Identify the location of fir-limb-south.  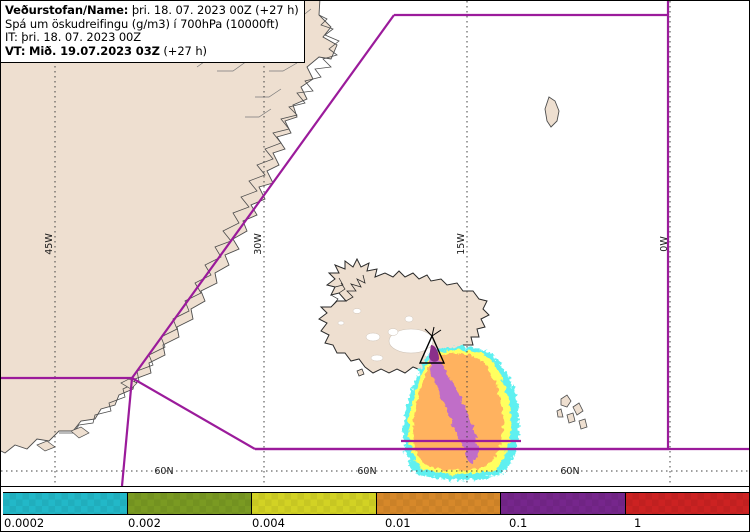
(127, 431).